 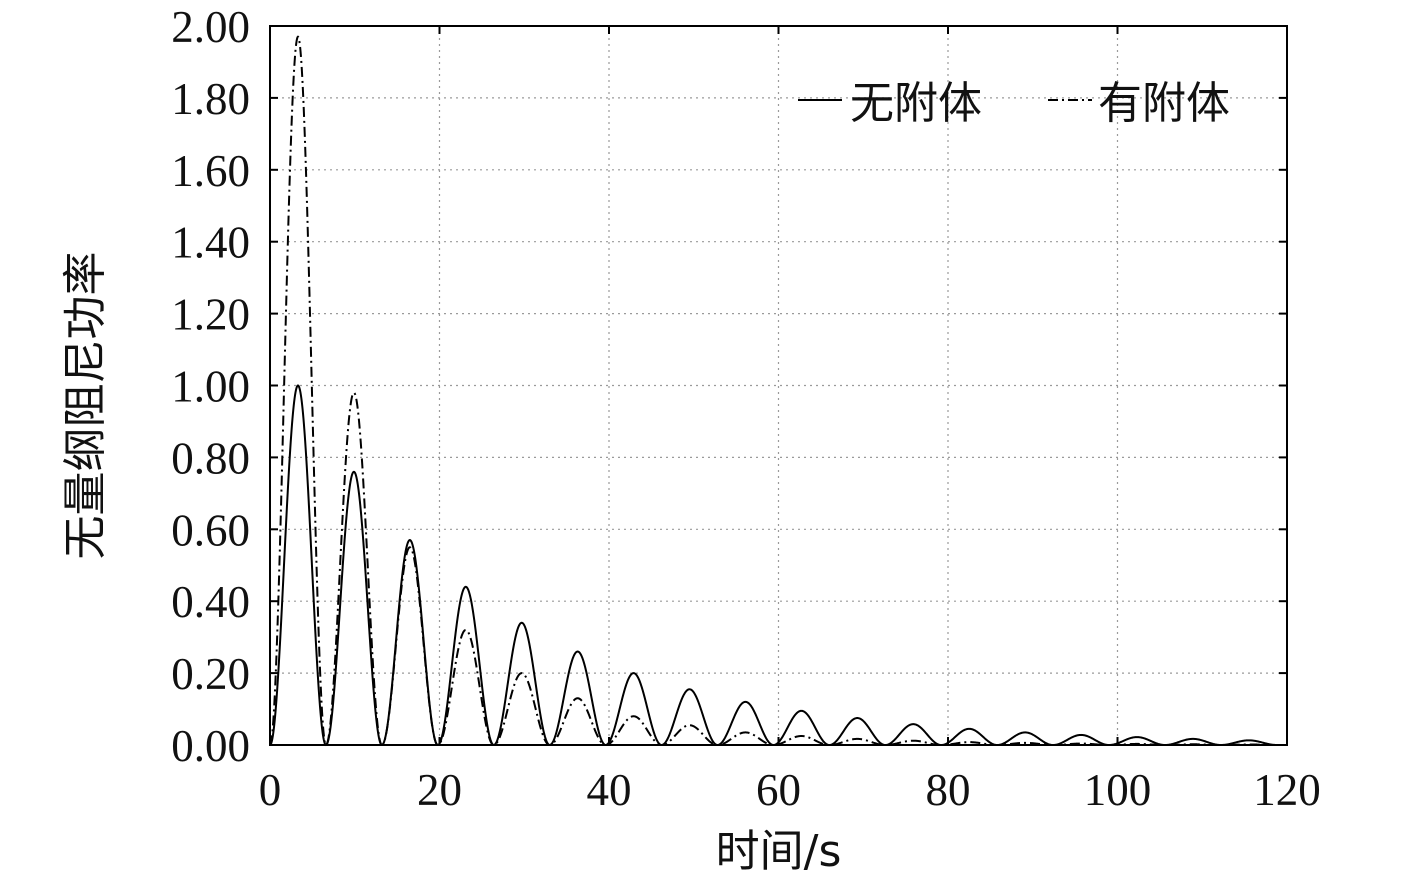 I want to click on x-axis-title: 时间/s, so click(x=779, y=850).